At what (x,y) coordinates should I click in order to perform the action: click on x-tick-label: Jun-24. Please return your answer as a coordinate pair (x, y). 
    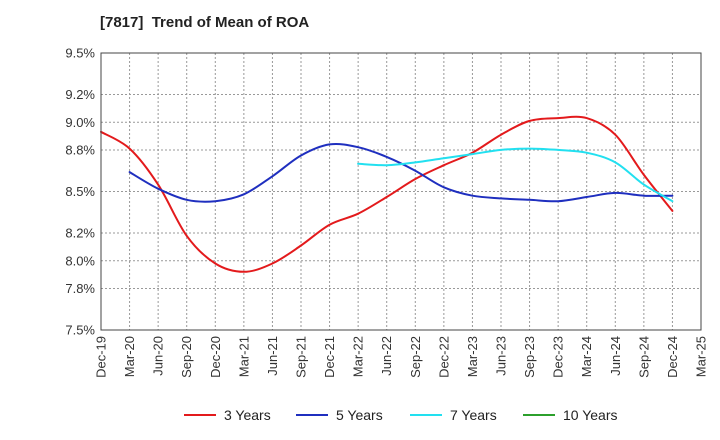
    Looking at the image, I should click on (615, 356).